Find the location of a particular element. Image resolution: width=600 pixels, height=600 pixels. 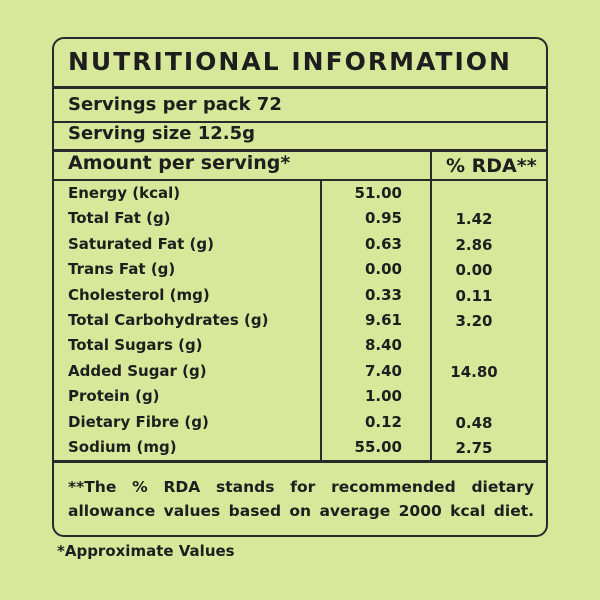

nutrient-name: Cholesterol (mg) is located at coordinates (139, 294).